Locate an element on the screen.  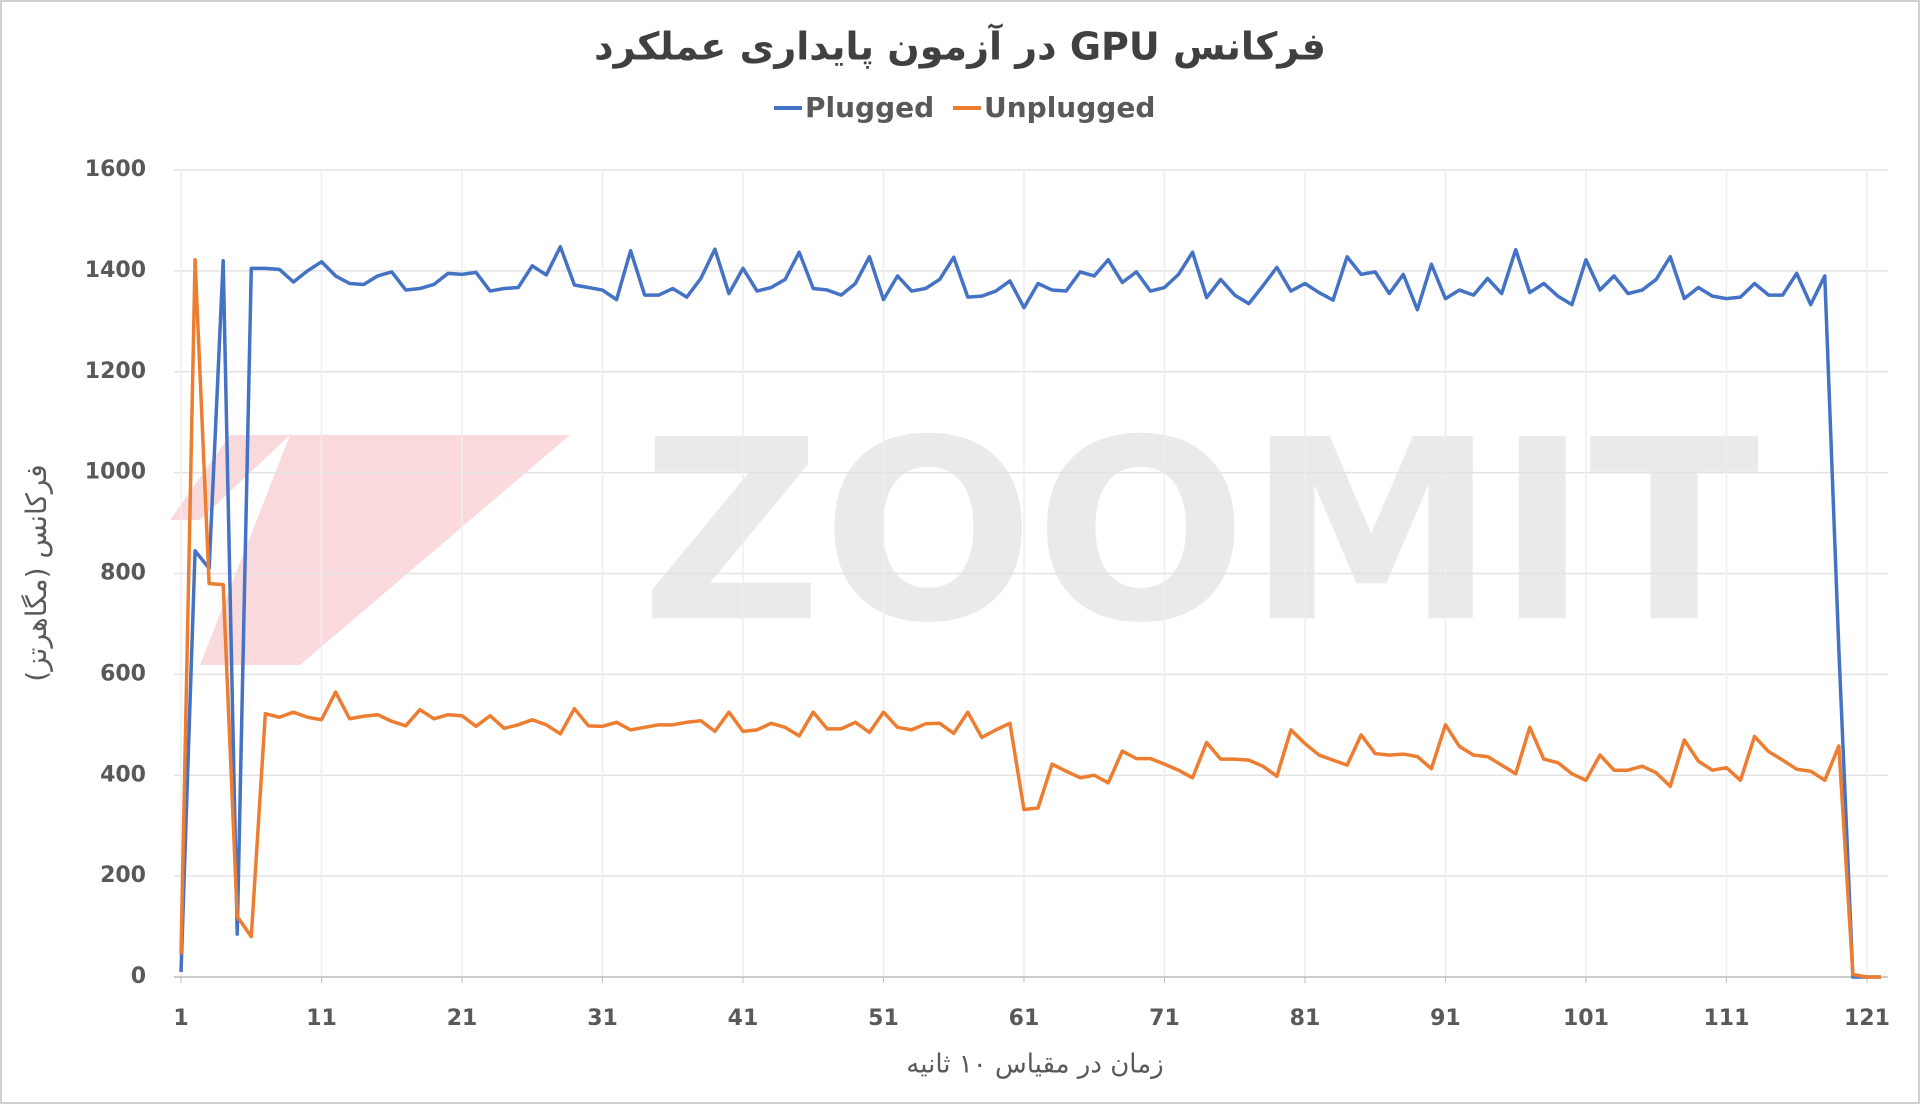
x-tick-label: 51 is located at coordinates (883, 1018).